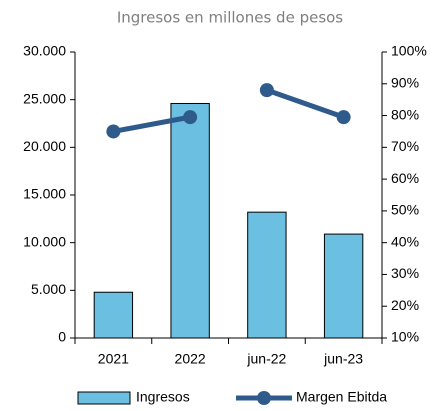 This screenshot has height=411, width=440. I want to click on legend-marker, so click(264, 398).